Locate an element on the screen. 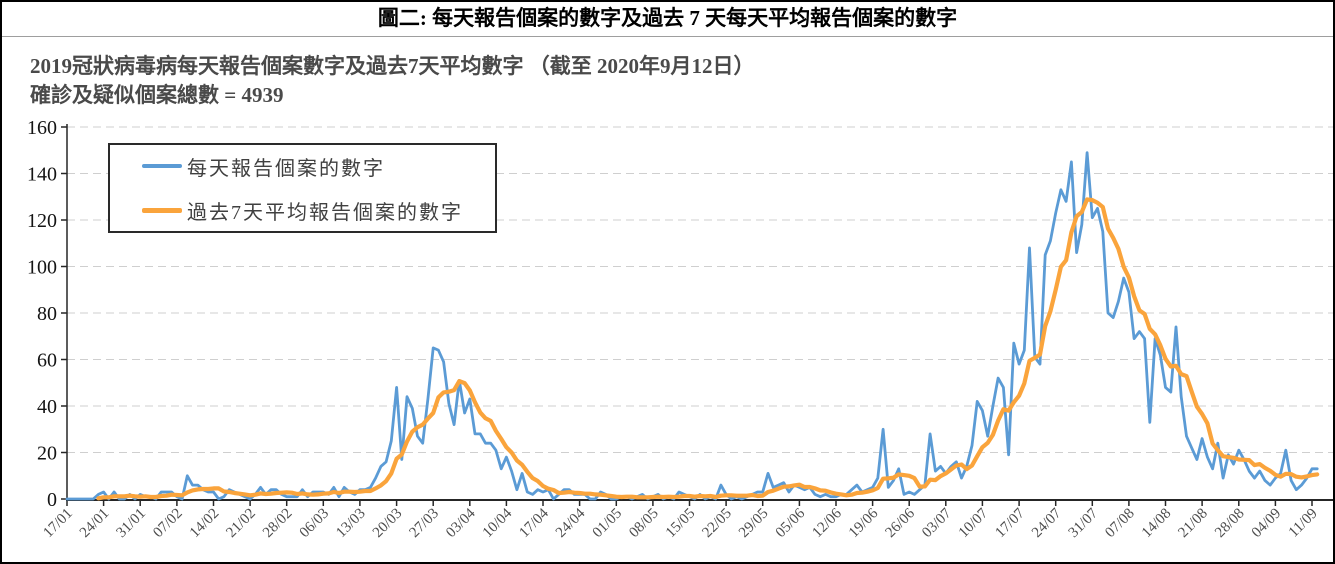  subtitle-line-2: 確診及疑似個案總數 = 4939 is located at coordinates (157, 95).